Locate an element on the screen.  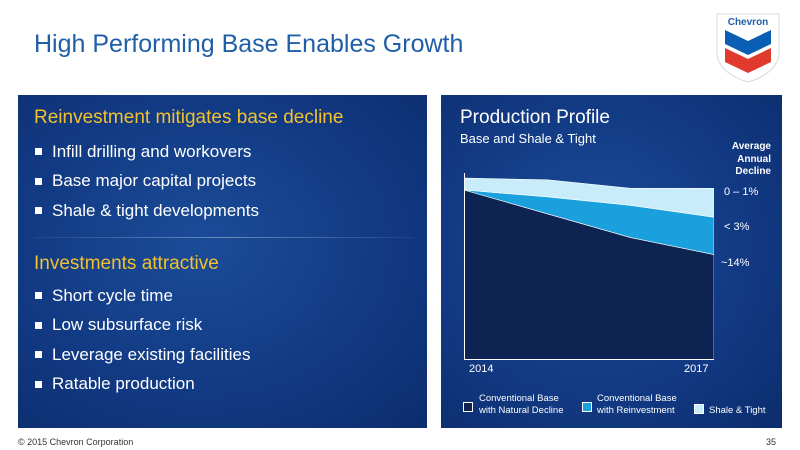
chart-subtitle: Base and Shale & Tight is located at coordinates (528, 138).